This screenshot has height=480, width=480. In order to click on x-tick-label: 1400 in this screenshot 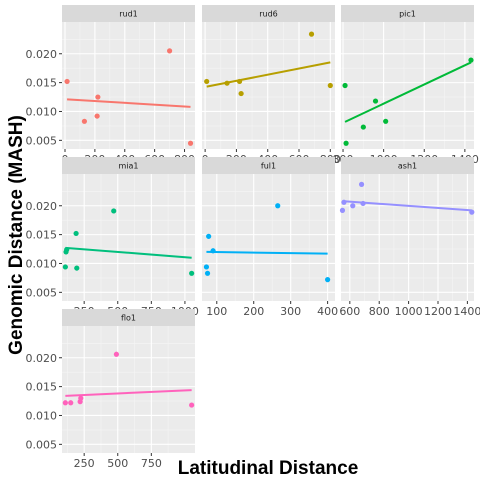, I will do `click(466, 311)`.